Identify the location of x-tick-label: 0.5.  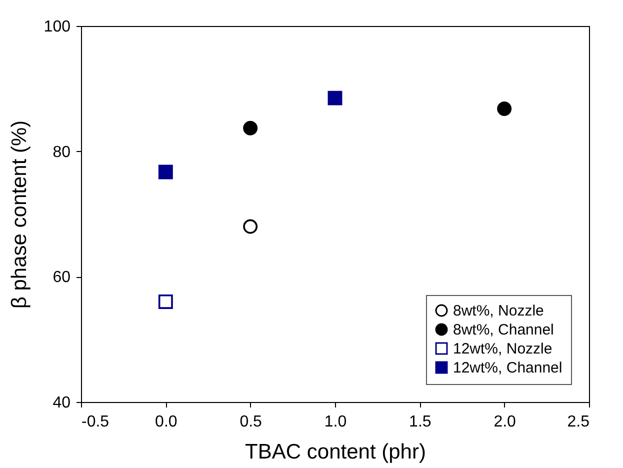
(251, 422).